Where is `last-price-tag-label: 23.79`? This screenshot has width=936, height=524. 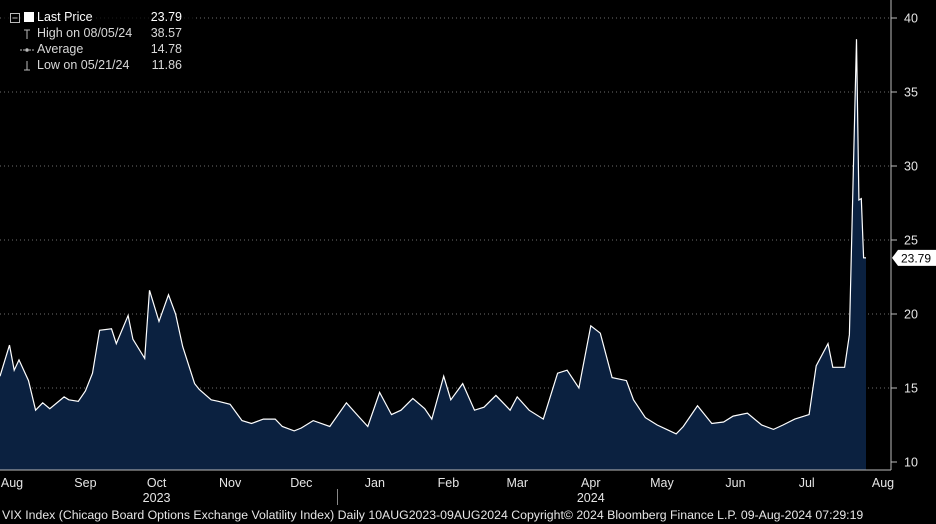
last-price-tag-label: 23.79 is located at coordinates (916, 258).